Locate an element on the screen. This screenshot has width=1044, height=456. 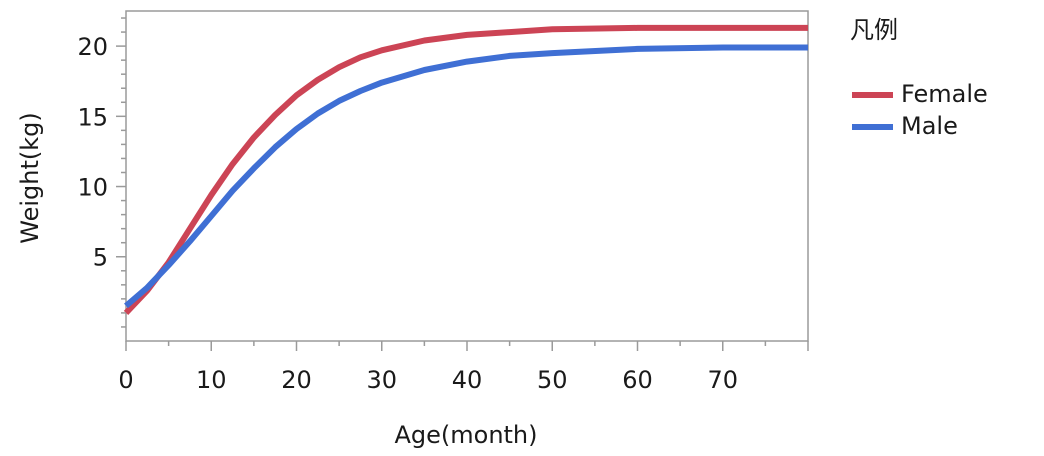
x-tick-label: 60 is located at coordinates (637, 380).